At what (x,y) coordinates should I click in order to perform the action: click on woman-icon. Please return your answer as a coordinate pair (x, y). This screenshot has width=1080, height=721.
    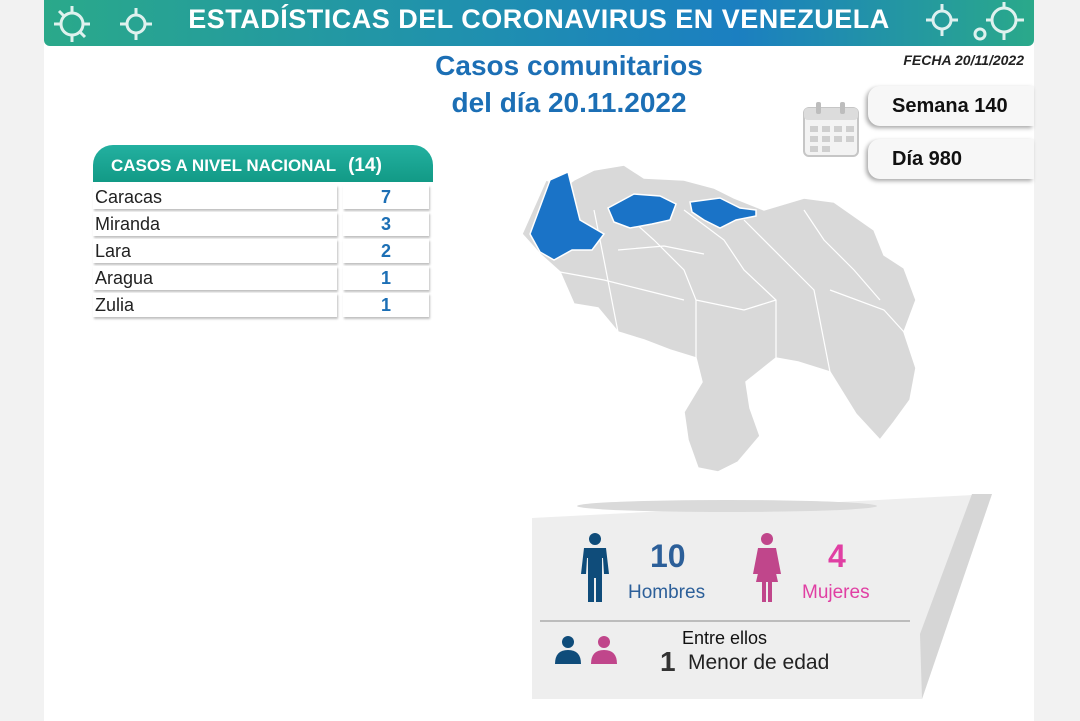
    Looking at the image, I should click on (767, 567).